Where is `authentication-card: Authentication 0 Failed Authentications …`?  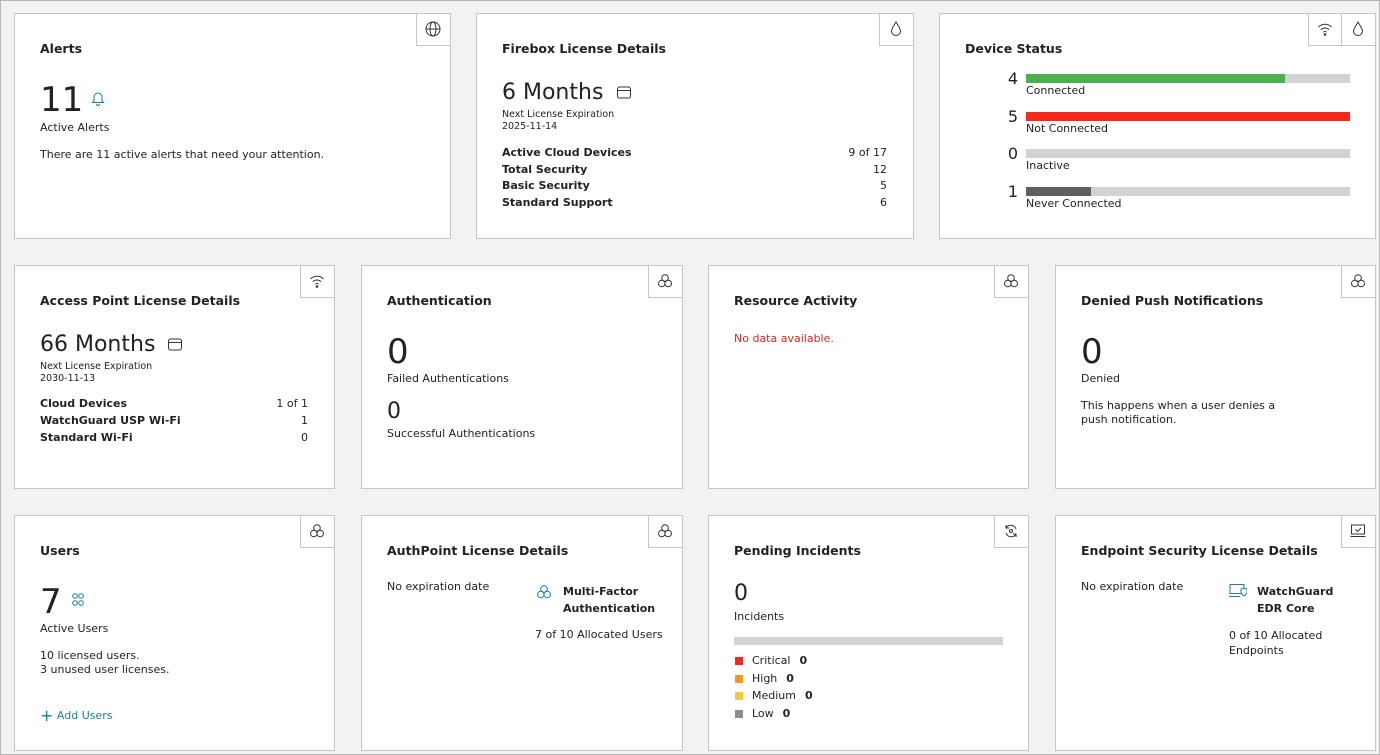 authentication-card: Authentication 0 Failed Authentications … is located at coordinates (522, 377).